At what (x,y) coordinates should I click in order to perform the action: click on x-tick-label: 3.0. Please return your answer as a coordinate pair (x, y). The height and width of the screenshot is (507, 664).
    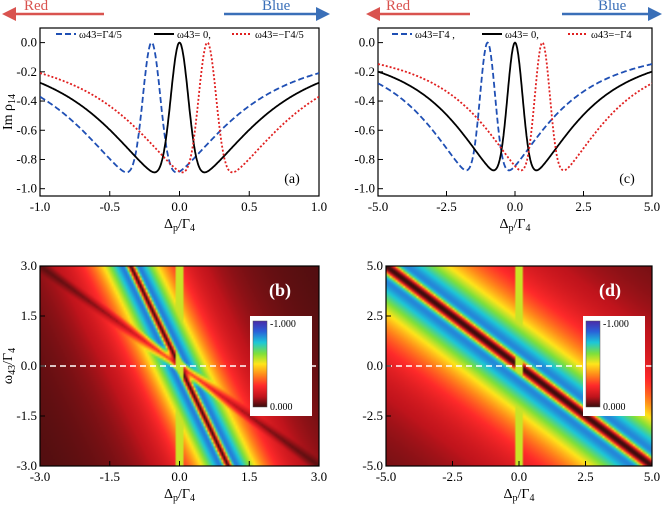
    Looking at the image, I should click on (319, 476).